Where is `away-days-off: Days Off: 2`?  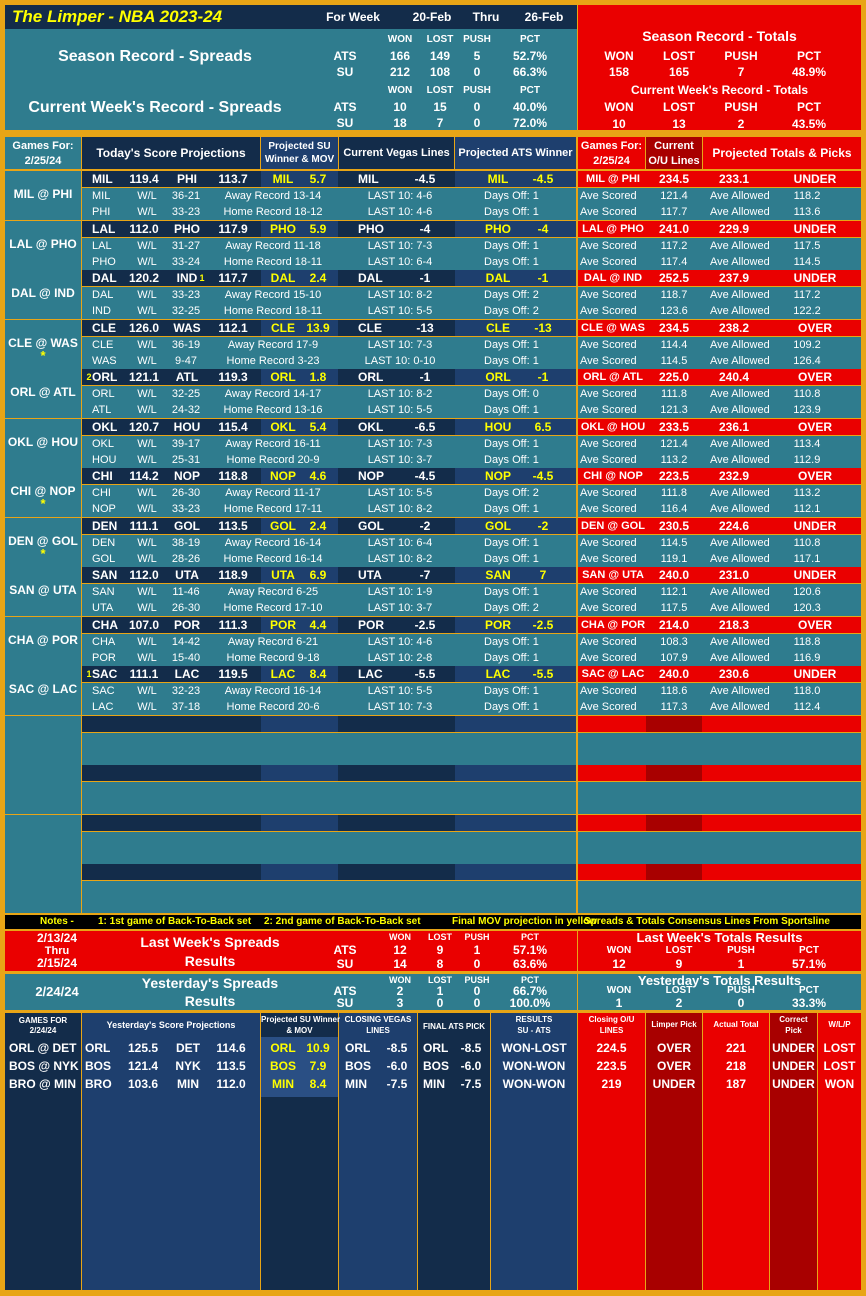 away-days-off: Days Off: 2 is located at coordinates (511, 493).